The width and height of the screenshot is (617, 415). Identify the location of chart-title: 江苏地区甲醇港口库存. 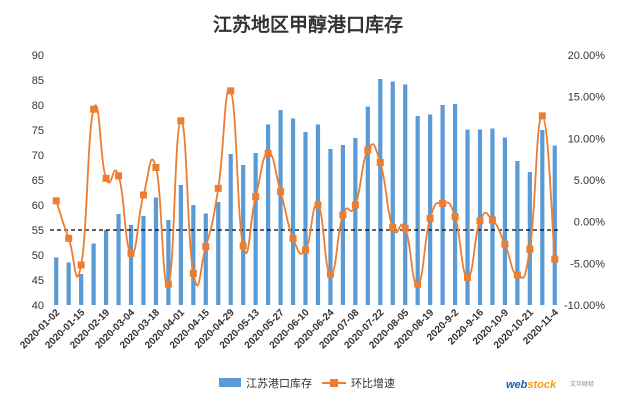
(308, 24).